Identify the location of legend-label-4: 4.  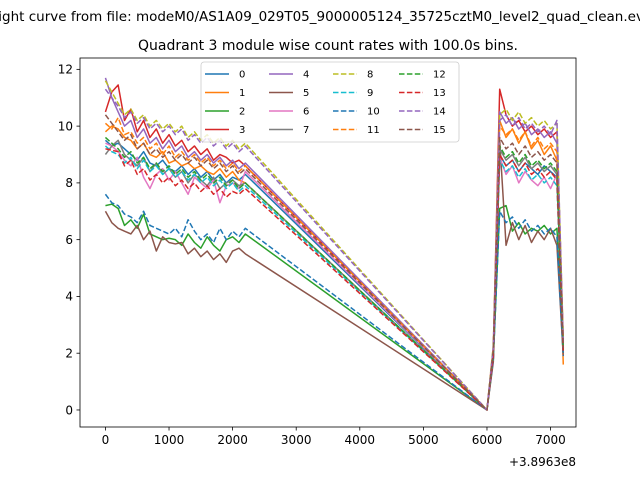
(306, 75).